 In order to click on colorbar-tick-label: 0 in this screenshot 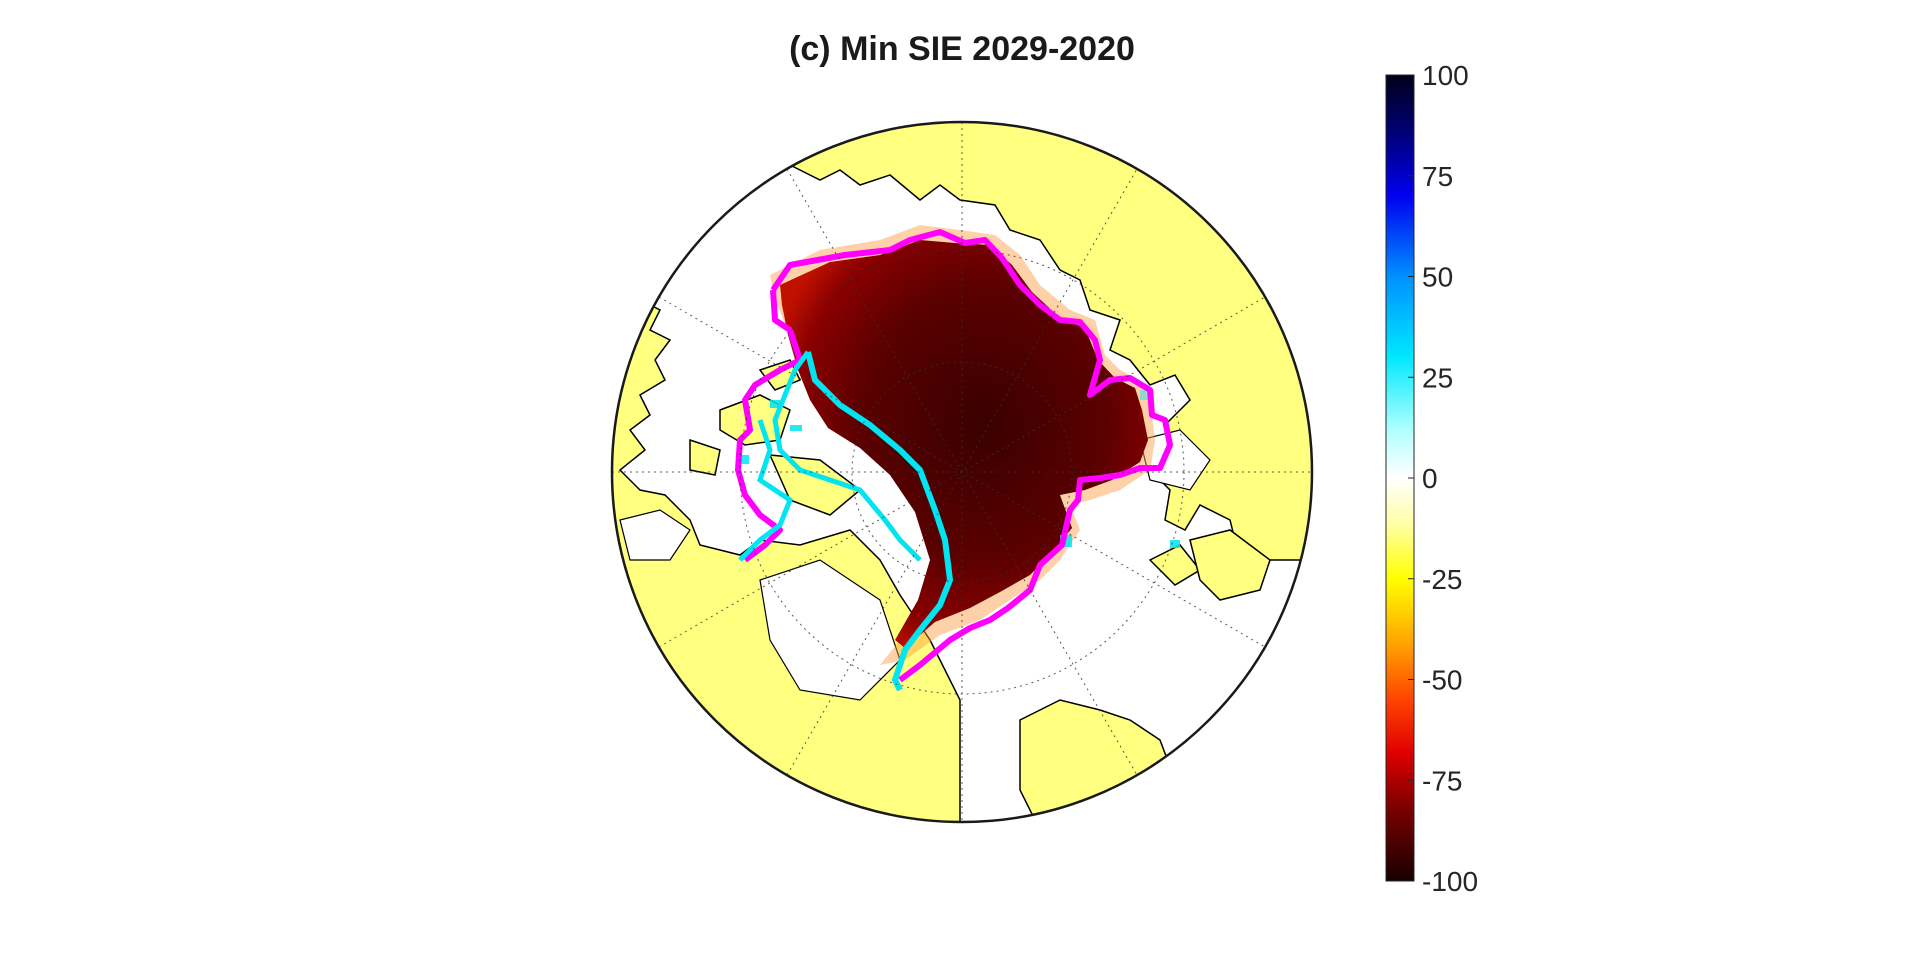, I will do `click(1430, 478)`.